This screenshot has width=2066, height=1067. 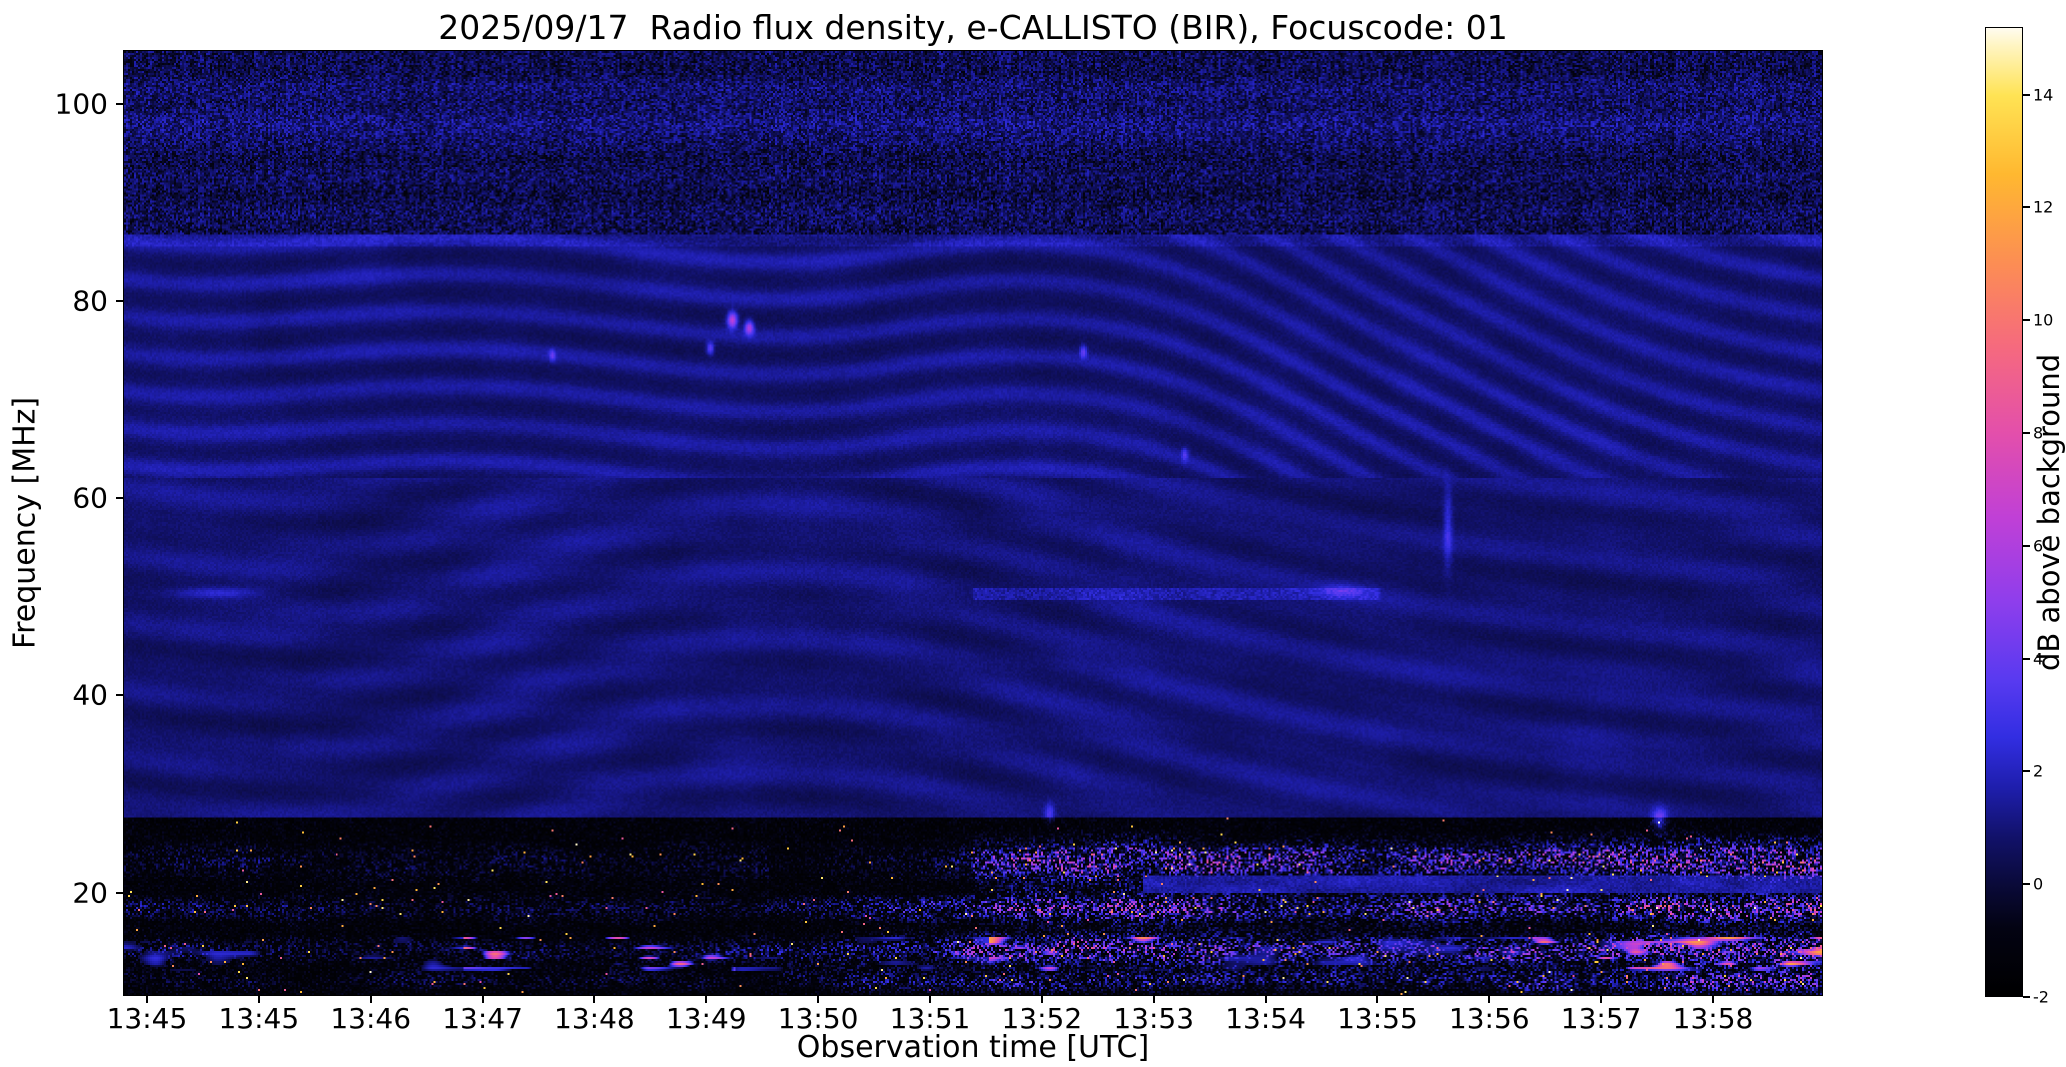 I want to click on colorbar-tick-label: -2, so click(x=2041, y=997).